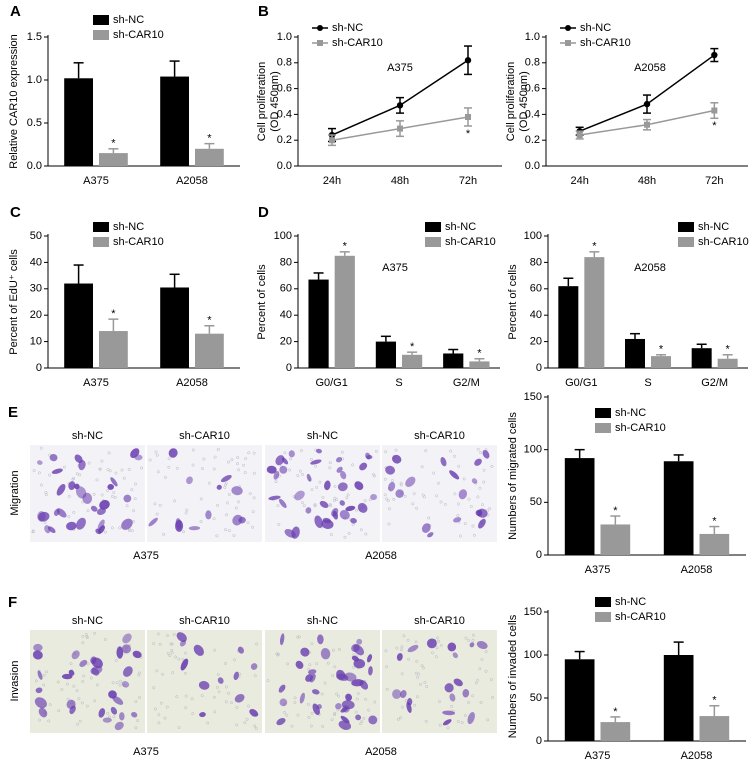  What do you see at coordinates (275, 101) in the screenshot?
I see `y-axis-label: (OD 450nm)` at bounding box center [275, 101].